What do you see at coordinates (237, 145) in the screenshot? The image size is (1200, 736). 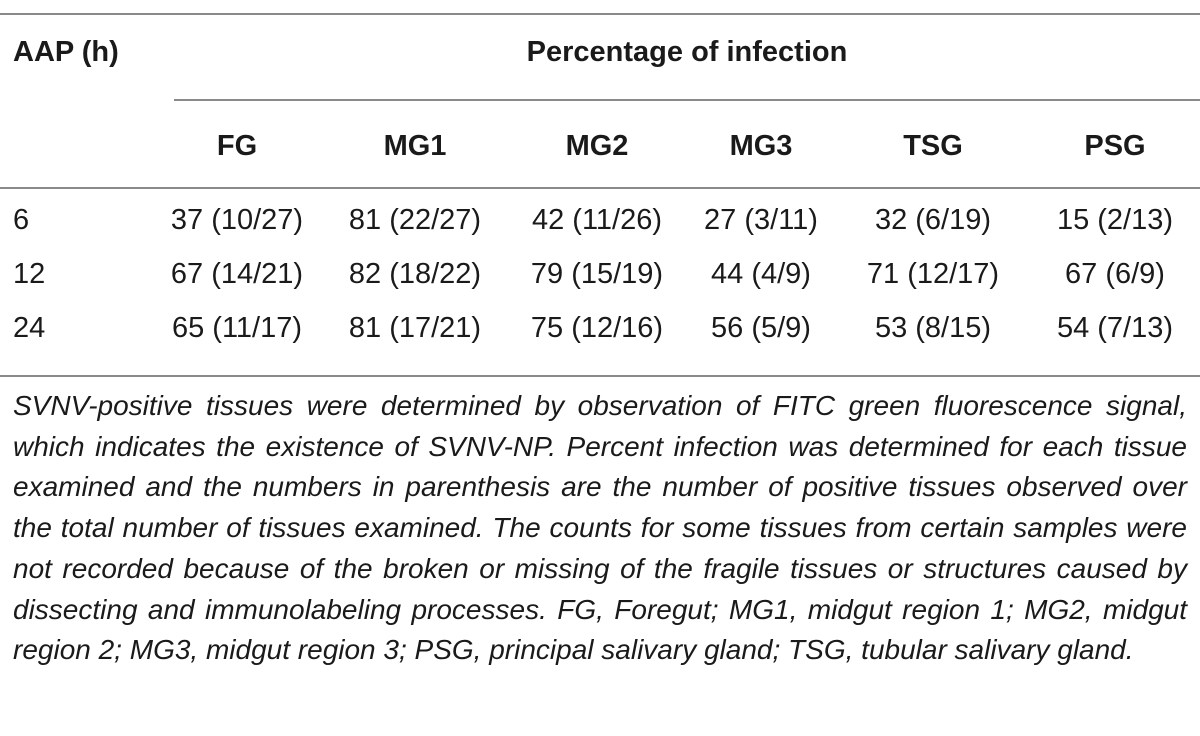 I see `column-header-fg: FG` at bounding box center [237, 145].